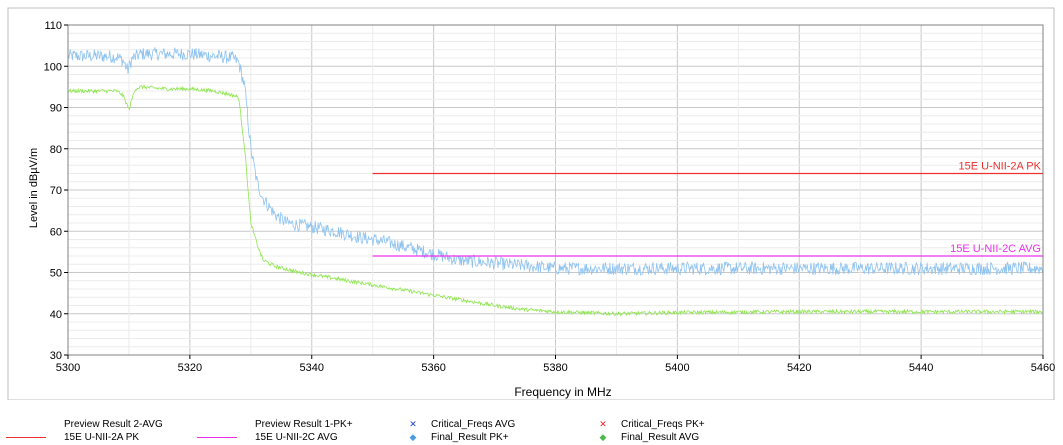 This screenshot has height=445, width=1063. What do you see at coordinates (555, 368) in the screenshot?
I see `x-tick-label: 5380` at bounding box center [555, 368].